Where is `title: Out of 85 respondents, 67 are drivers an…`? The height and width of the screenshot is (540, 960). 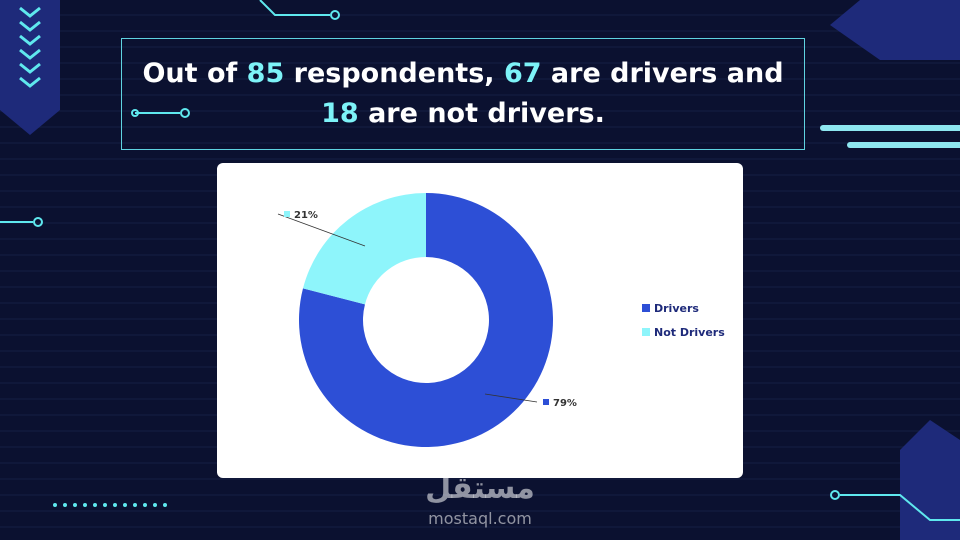
title: Out of 85 respondents, 67 are drivers an… is located at coordinates (462, 94).